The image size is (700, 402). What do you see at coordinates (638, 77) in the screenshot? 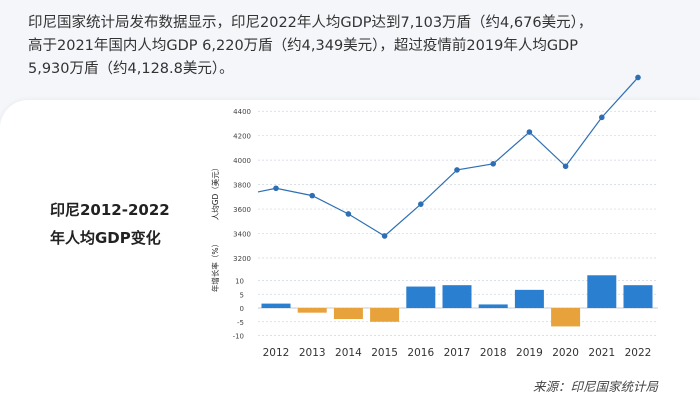
I see `line-point-2022` at bounding box center [638, 77].